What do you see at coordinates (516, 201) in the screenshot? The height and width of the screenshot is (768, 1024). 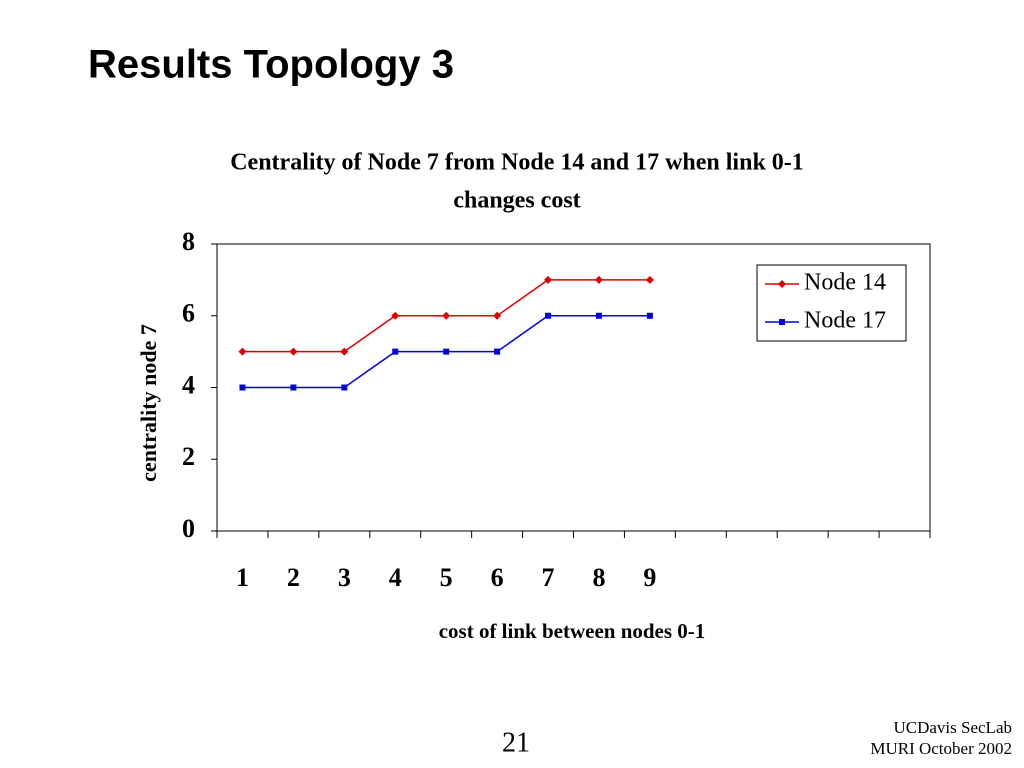 I see `chart-subtitle: changes cost` at bounding box center [516, 201].